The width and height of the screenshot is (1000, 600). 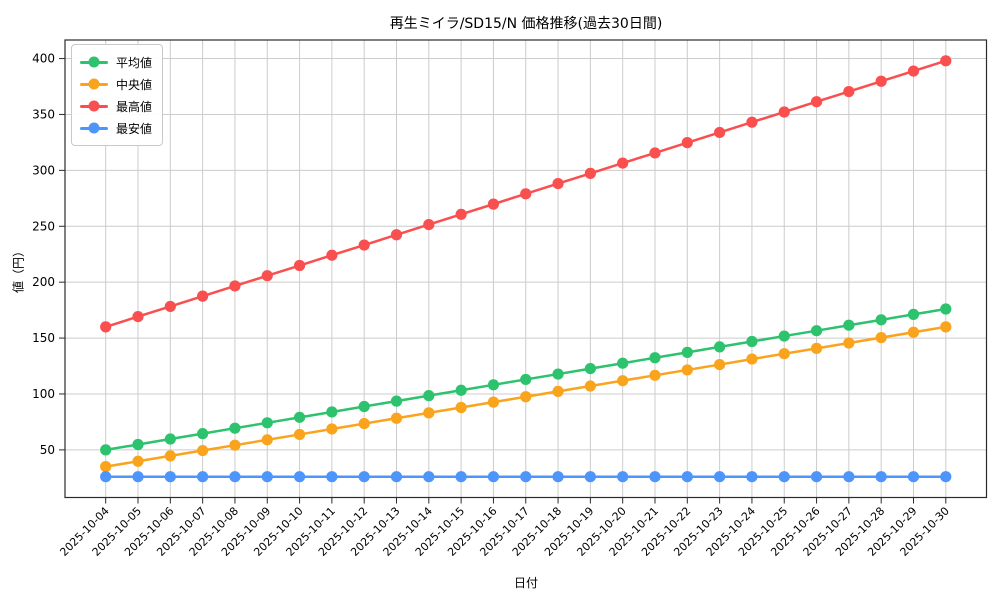 What do you see at coordinates (43, 282) in the screenshot?
I see `y-tick-label: 200` at bounding box center [43, 282].